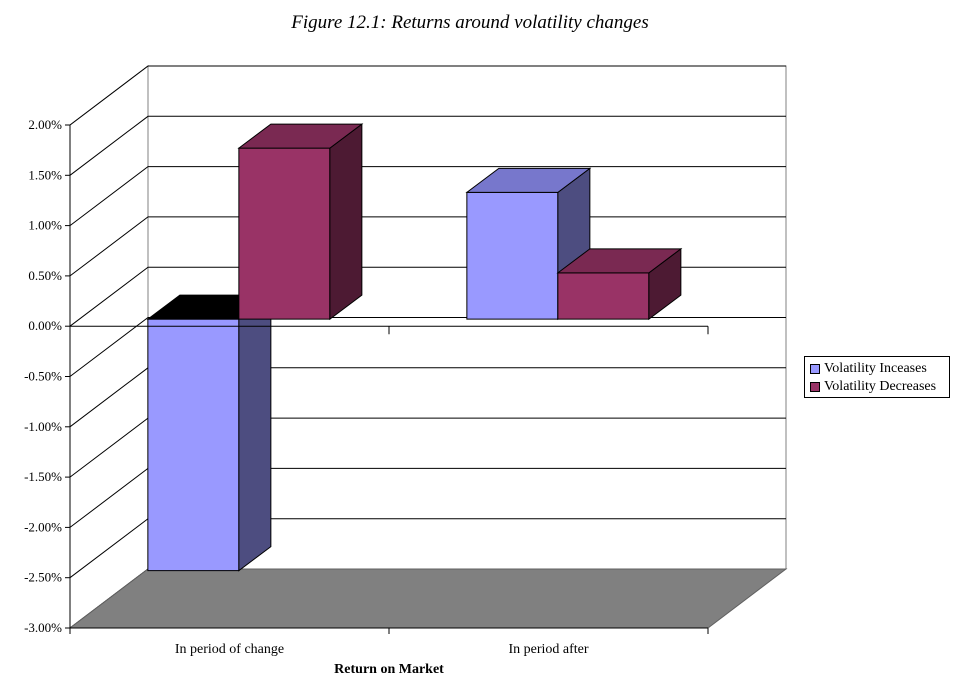  I want to click on y-tick-label: -2.00%, so click(43, 526).